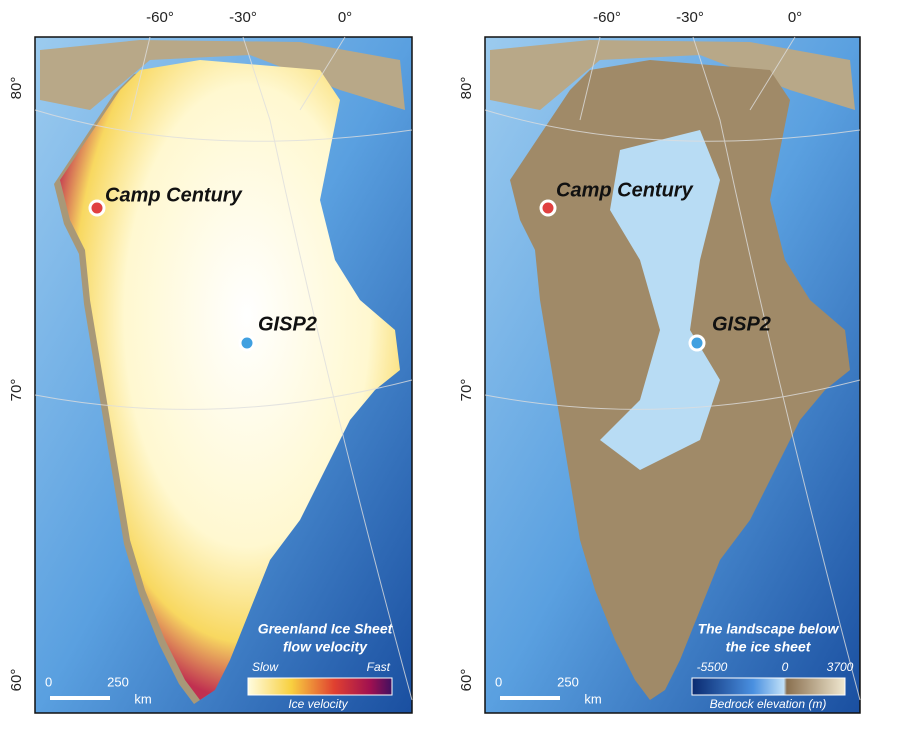 The width and height of the screenshot is (900, 747). I want to click on legend-label: Slow, so click(265, 667).